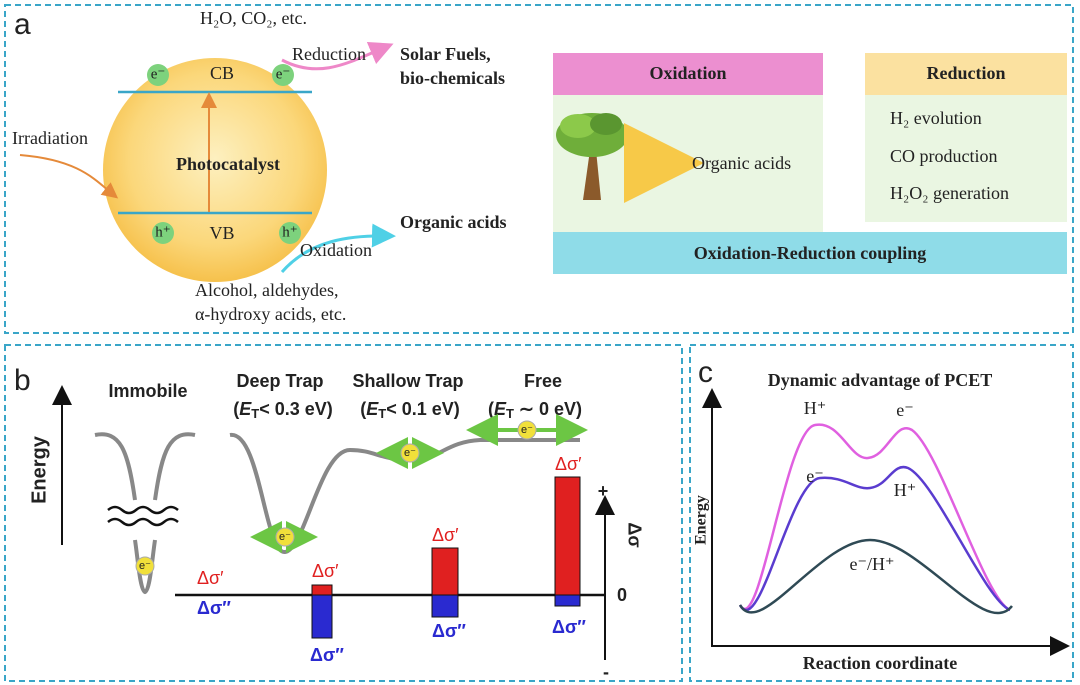 This screenshot has width=1080, height=685. I want to click on table-header: Oxidation, so click(687, 73).